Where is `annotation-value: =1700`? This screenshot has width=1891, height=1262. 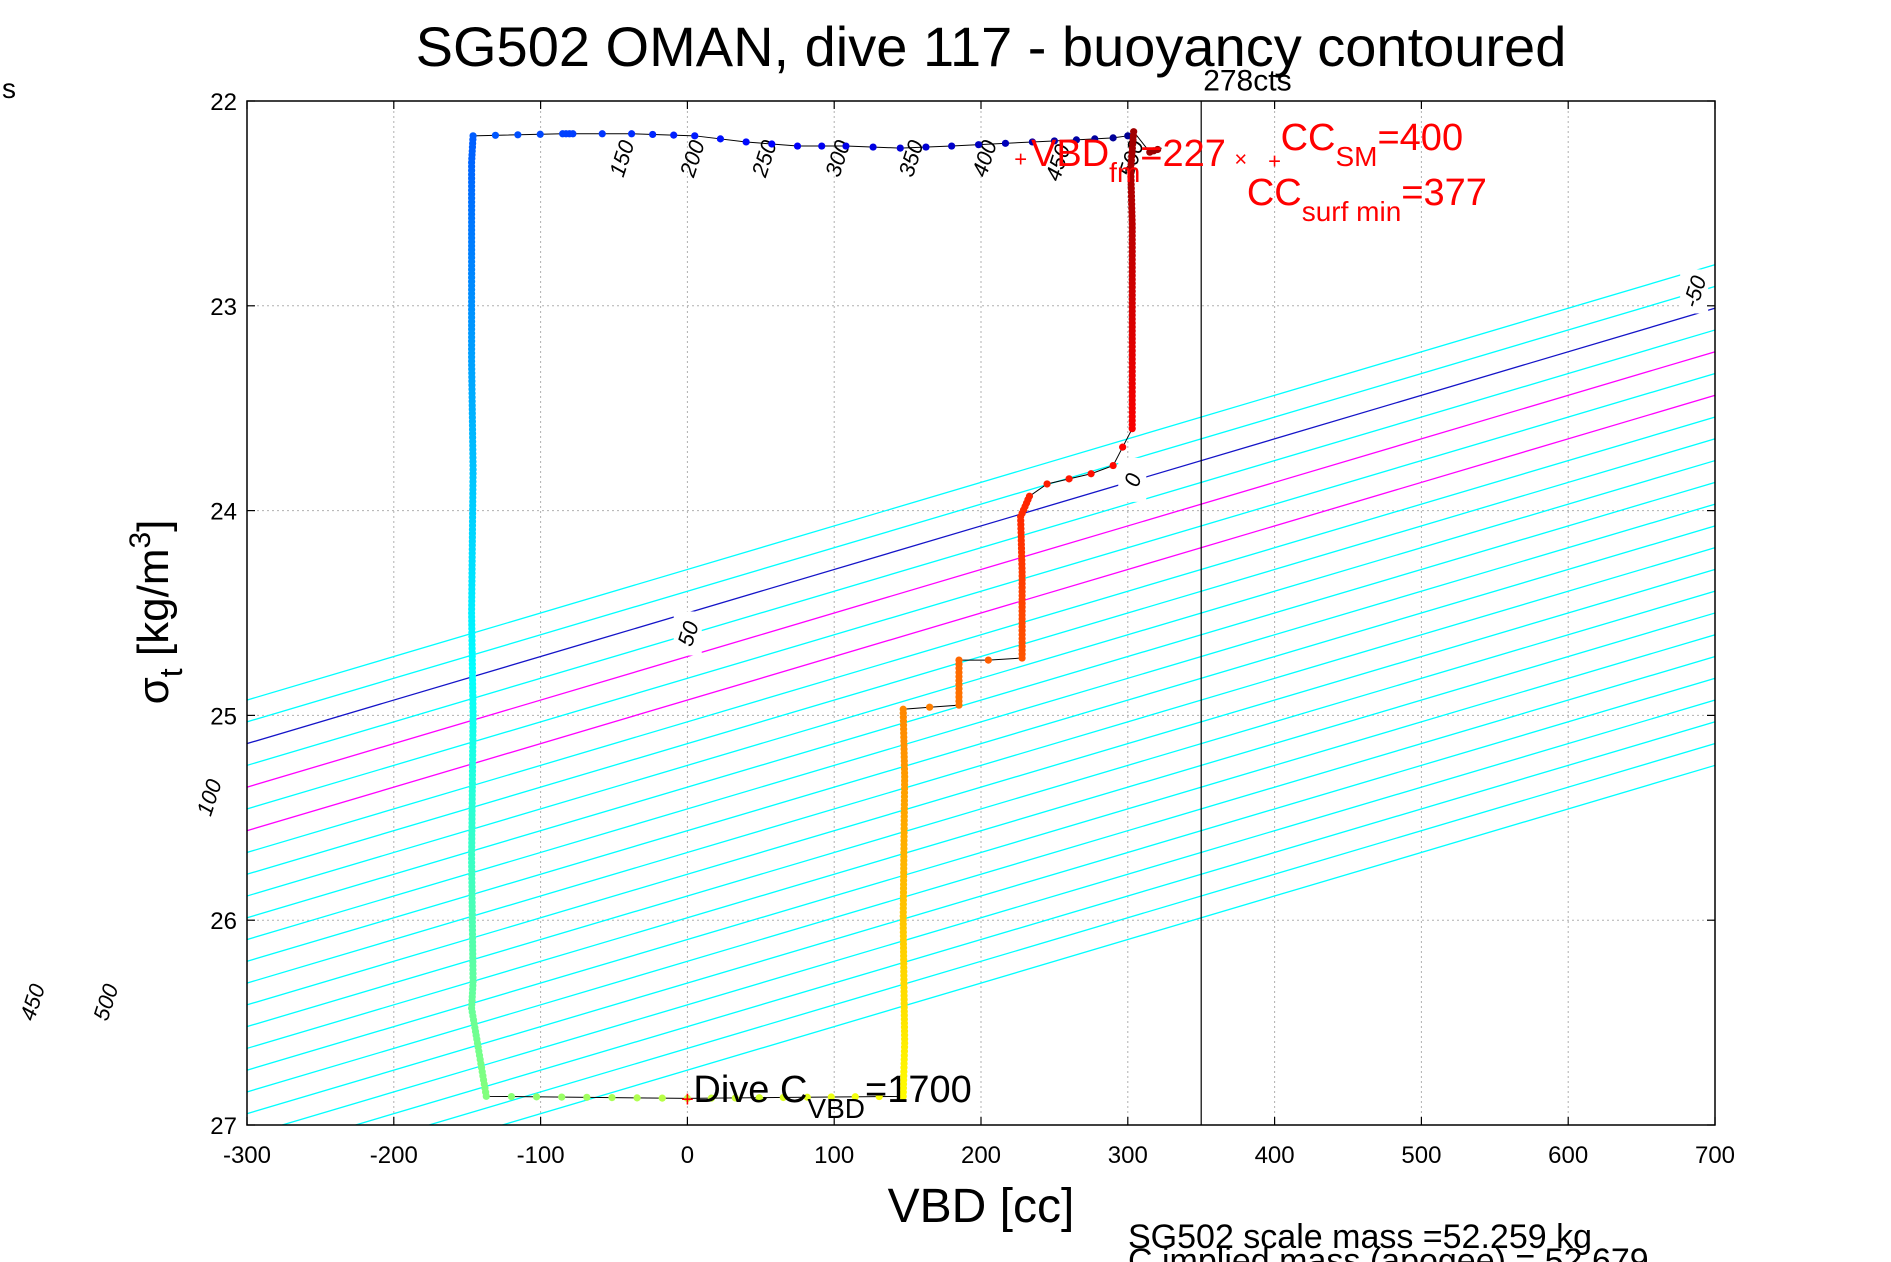 annotation-value: =1700 is located at coordinates (918, 1090).